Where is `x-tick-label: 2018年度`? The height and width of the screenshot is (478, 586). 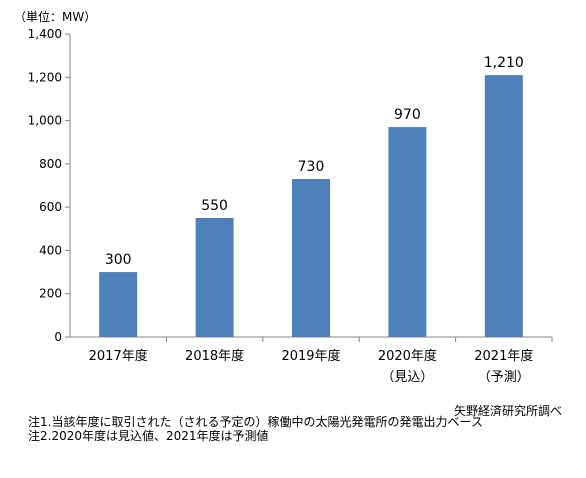 x-tick-label: 2018年度 is located at coordinates (214, 356).